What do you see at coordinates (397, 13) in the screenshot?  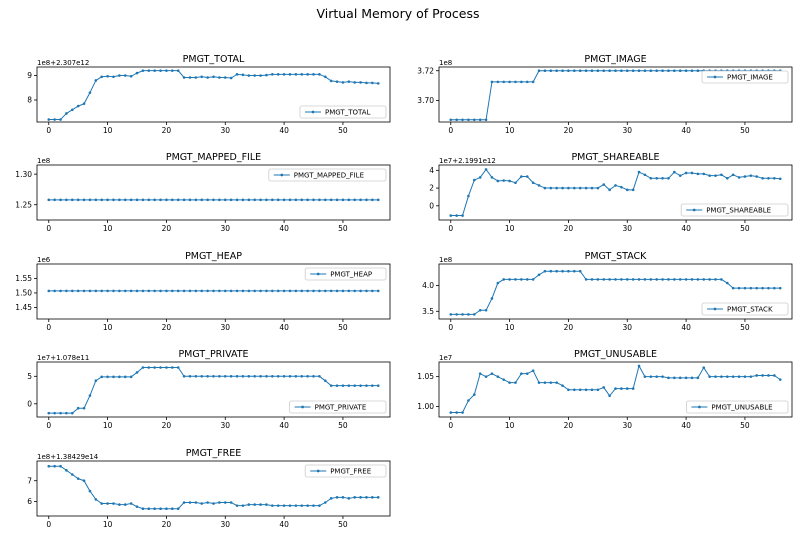 I see `figure-title: Virtual Memory of Process` at bounding box center [397, 13].